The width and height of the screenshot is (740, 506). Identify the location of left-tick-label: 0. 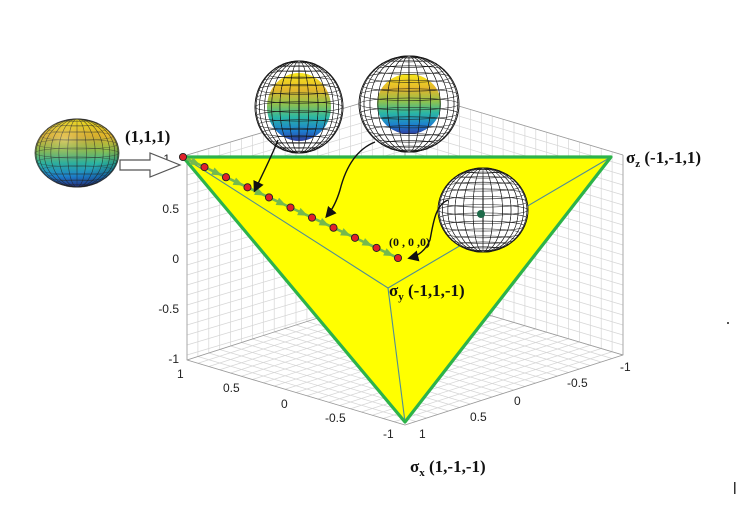
(284, 404).